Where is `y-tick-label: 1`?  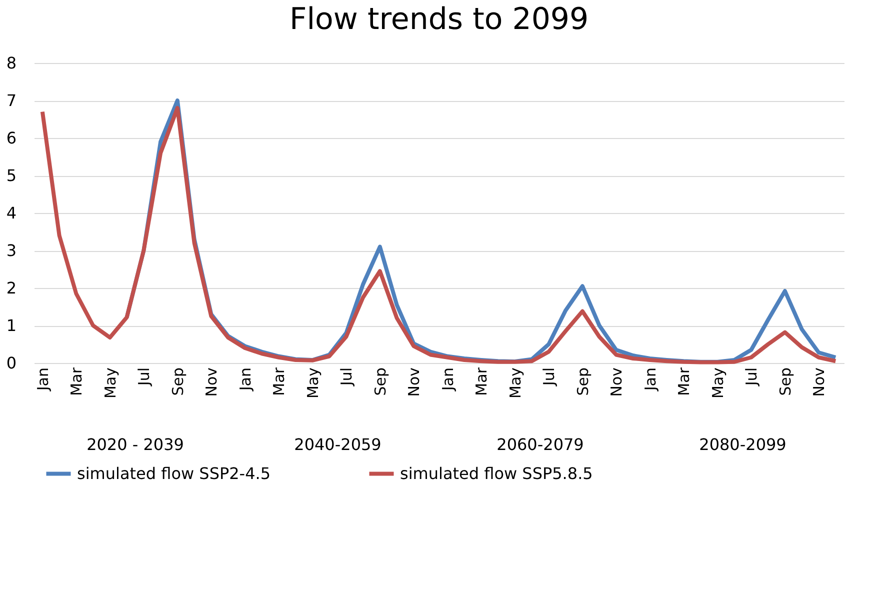
y-tick-label: 1 is located at coordinates (11, 325).